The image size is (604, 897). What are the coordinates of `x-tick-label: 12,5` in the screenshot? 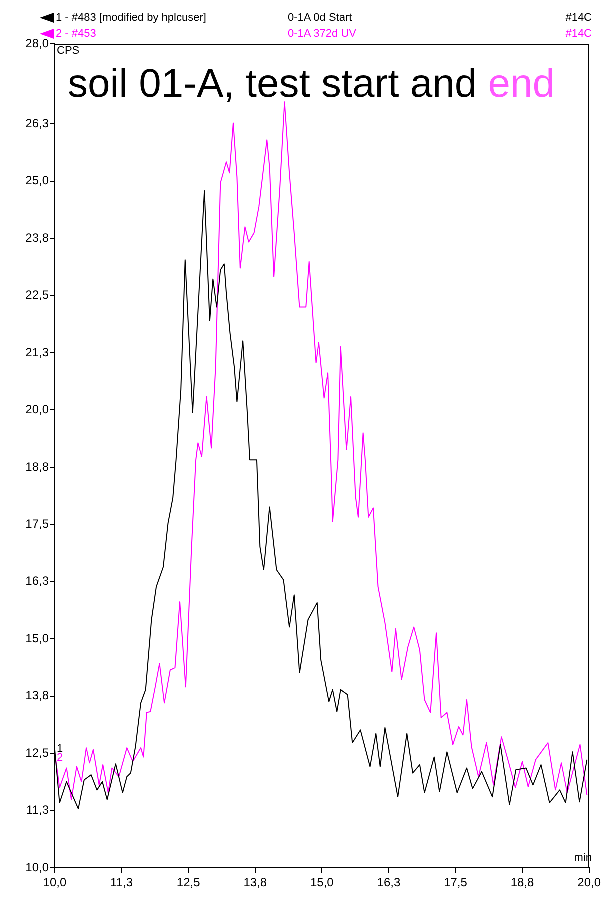 It's located at (188, 883).